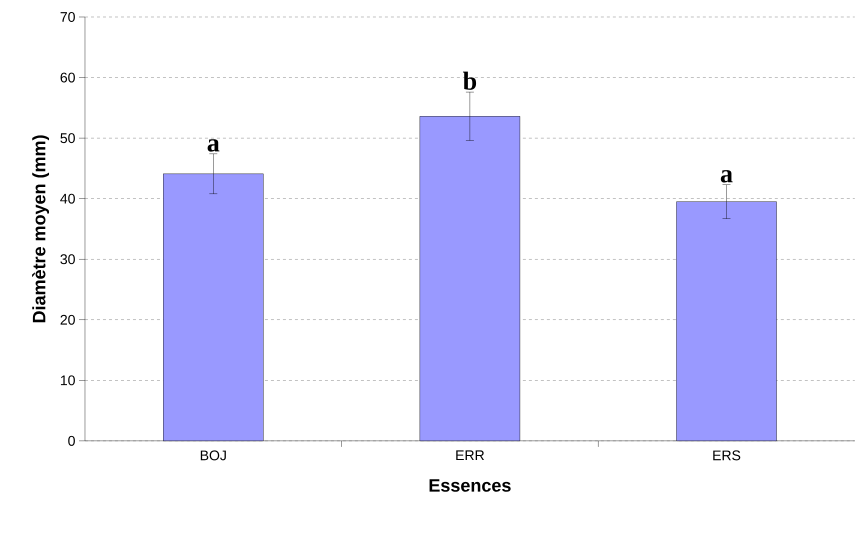 Image resolution: width=855 pixels, height=533 pixels. Describe the element at coordinates (41, 228) in the screenshot. I see `y-axis-title: Diamètre moyen (mm)` at that location.